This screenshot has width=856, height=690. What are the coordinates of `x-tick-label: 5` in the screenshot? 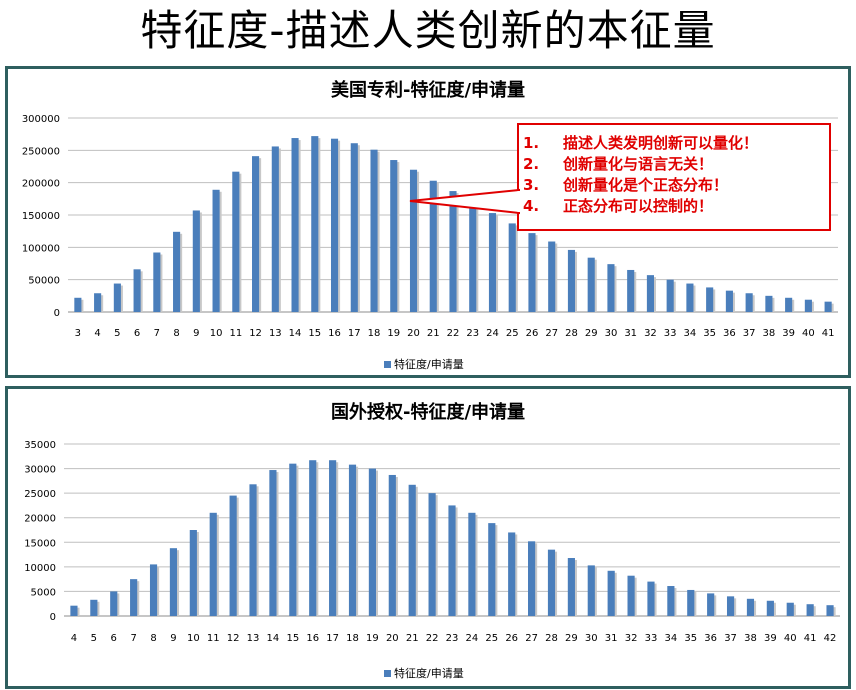 It's located at (94, 638).